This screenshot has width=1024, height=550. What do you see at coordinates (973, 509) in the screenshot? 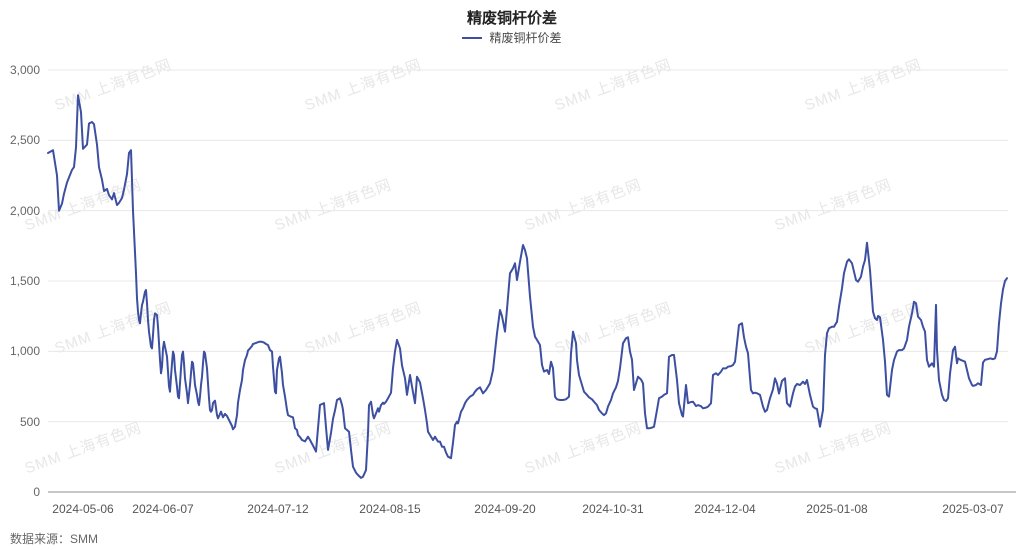
I see `x-axis-tick-label: 2025-03-07` at bounding box center [973, 509].